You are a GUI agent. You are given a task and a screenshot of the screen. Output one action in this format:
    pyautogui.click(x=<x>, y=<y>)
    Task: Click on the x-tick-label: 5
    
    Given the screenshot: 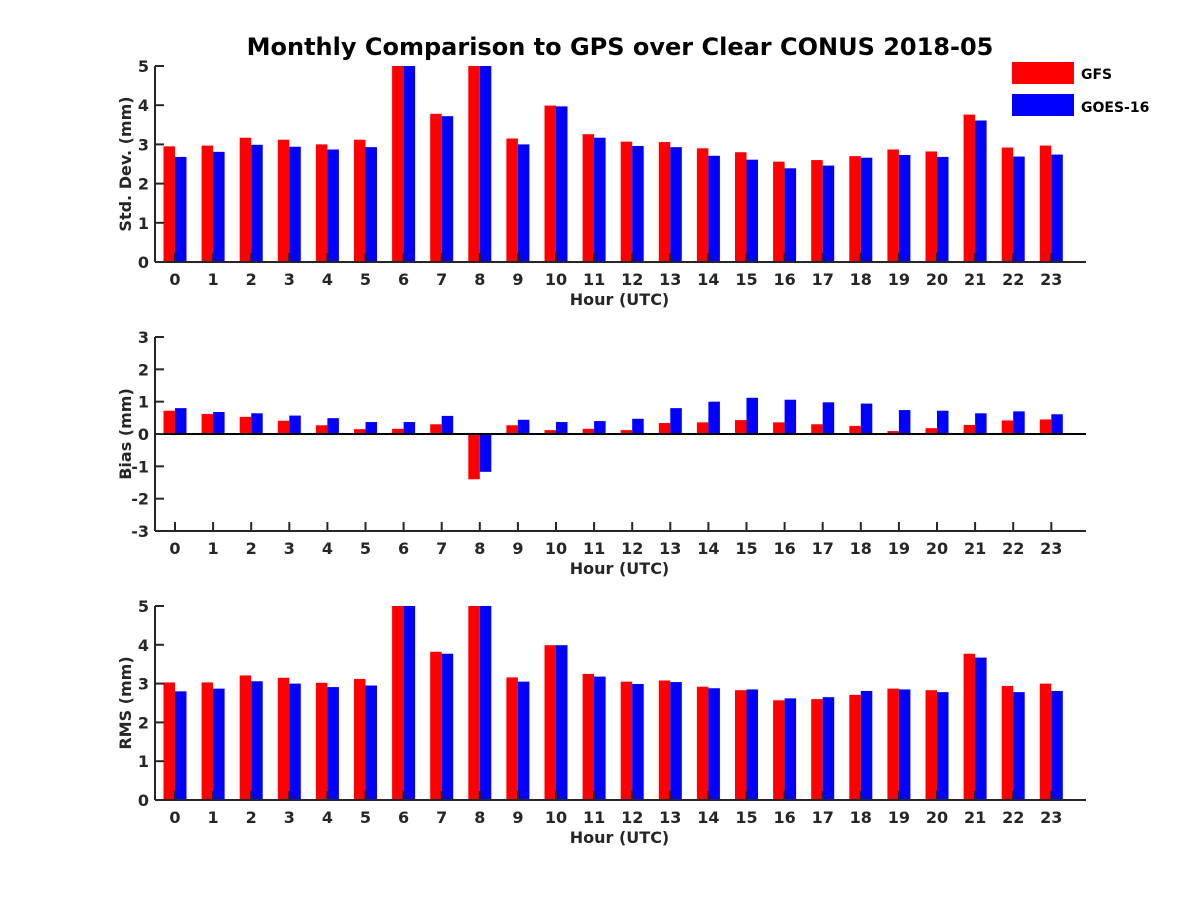 What is the action you would take?
    pyautogui.click(x=365, y=817)
    